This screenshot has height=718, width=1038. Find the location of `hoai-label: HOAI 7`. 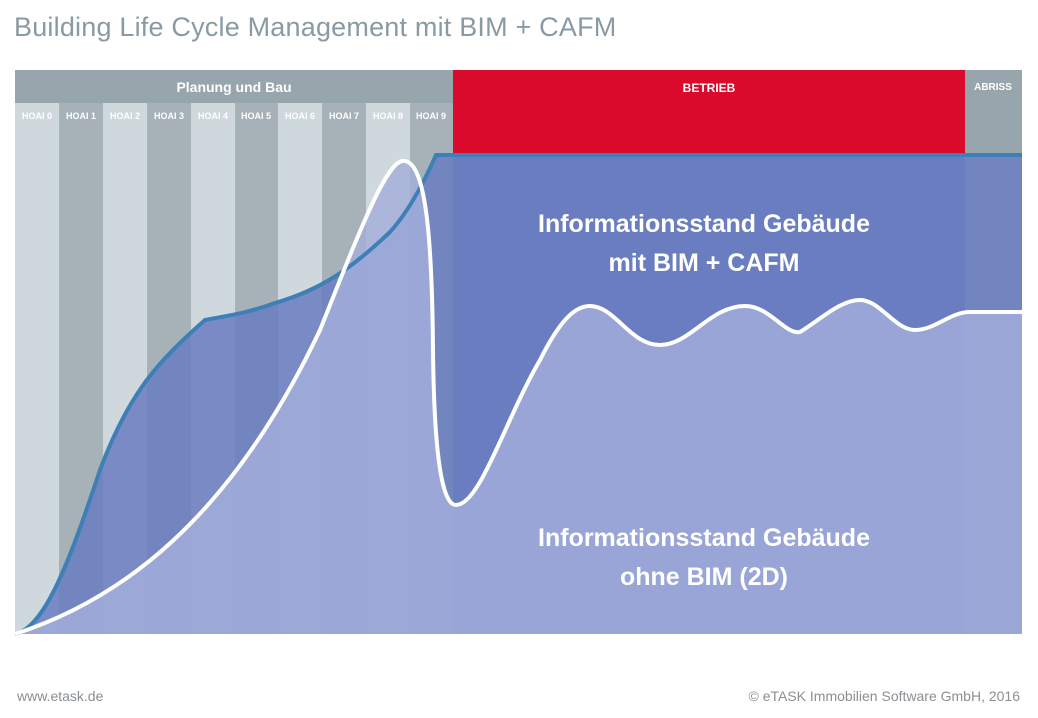

hoai-label: HOAI 7 is located at coordinates (344, 116).